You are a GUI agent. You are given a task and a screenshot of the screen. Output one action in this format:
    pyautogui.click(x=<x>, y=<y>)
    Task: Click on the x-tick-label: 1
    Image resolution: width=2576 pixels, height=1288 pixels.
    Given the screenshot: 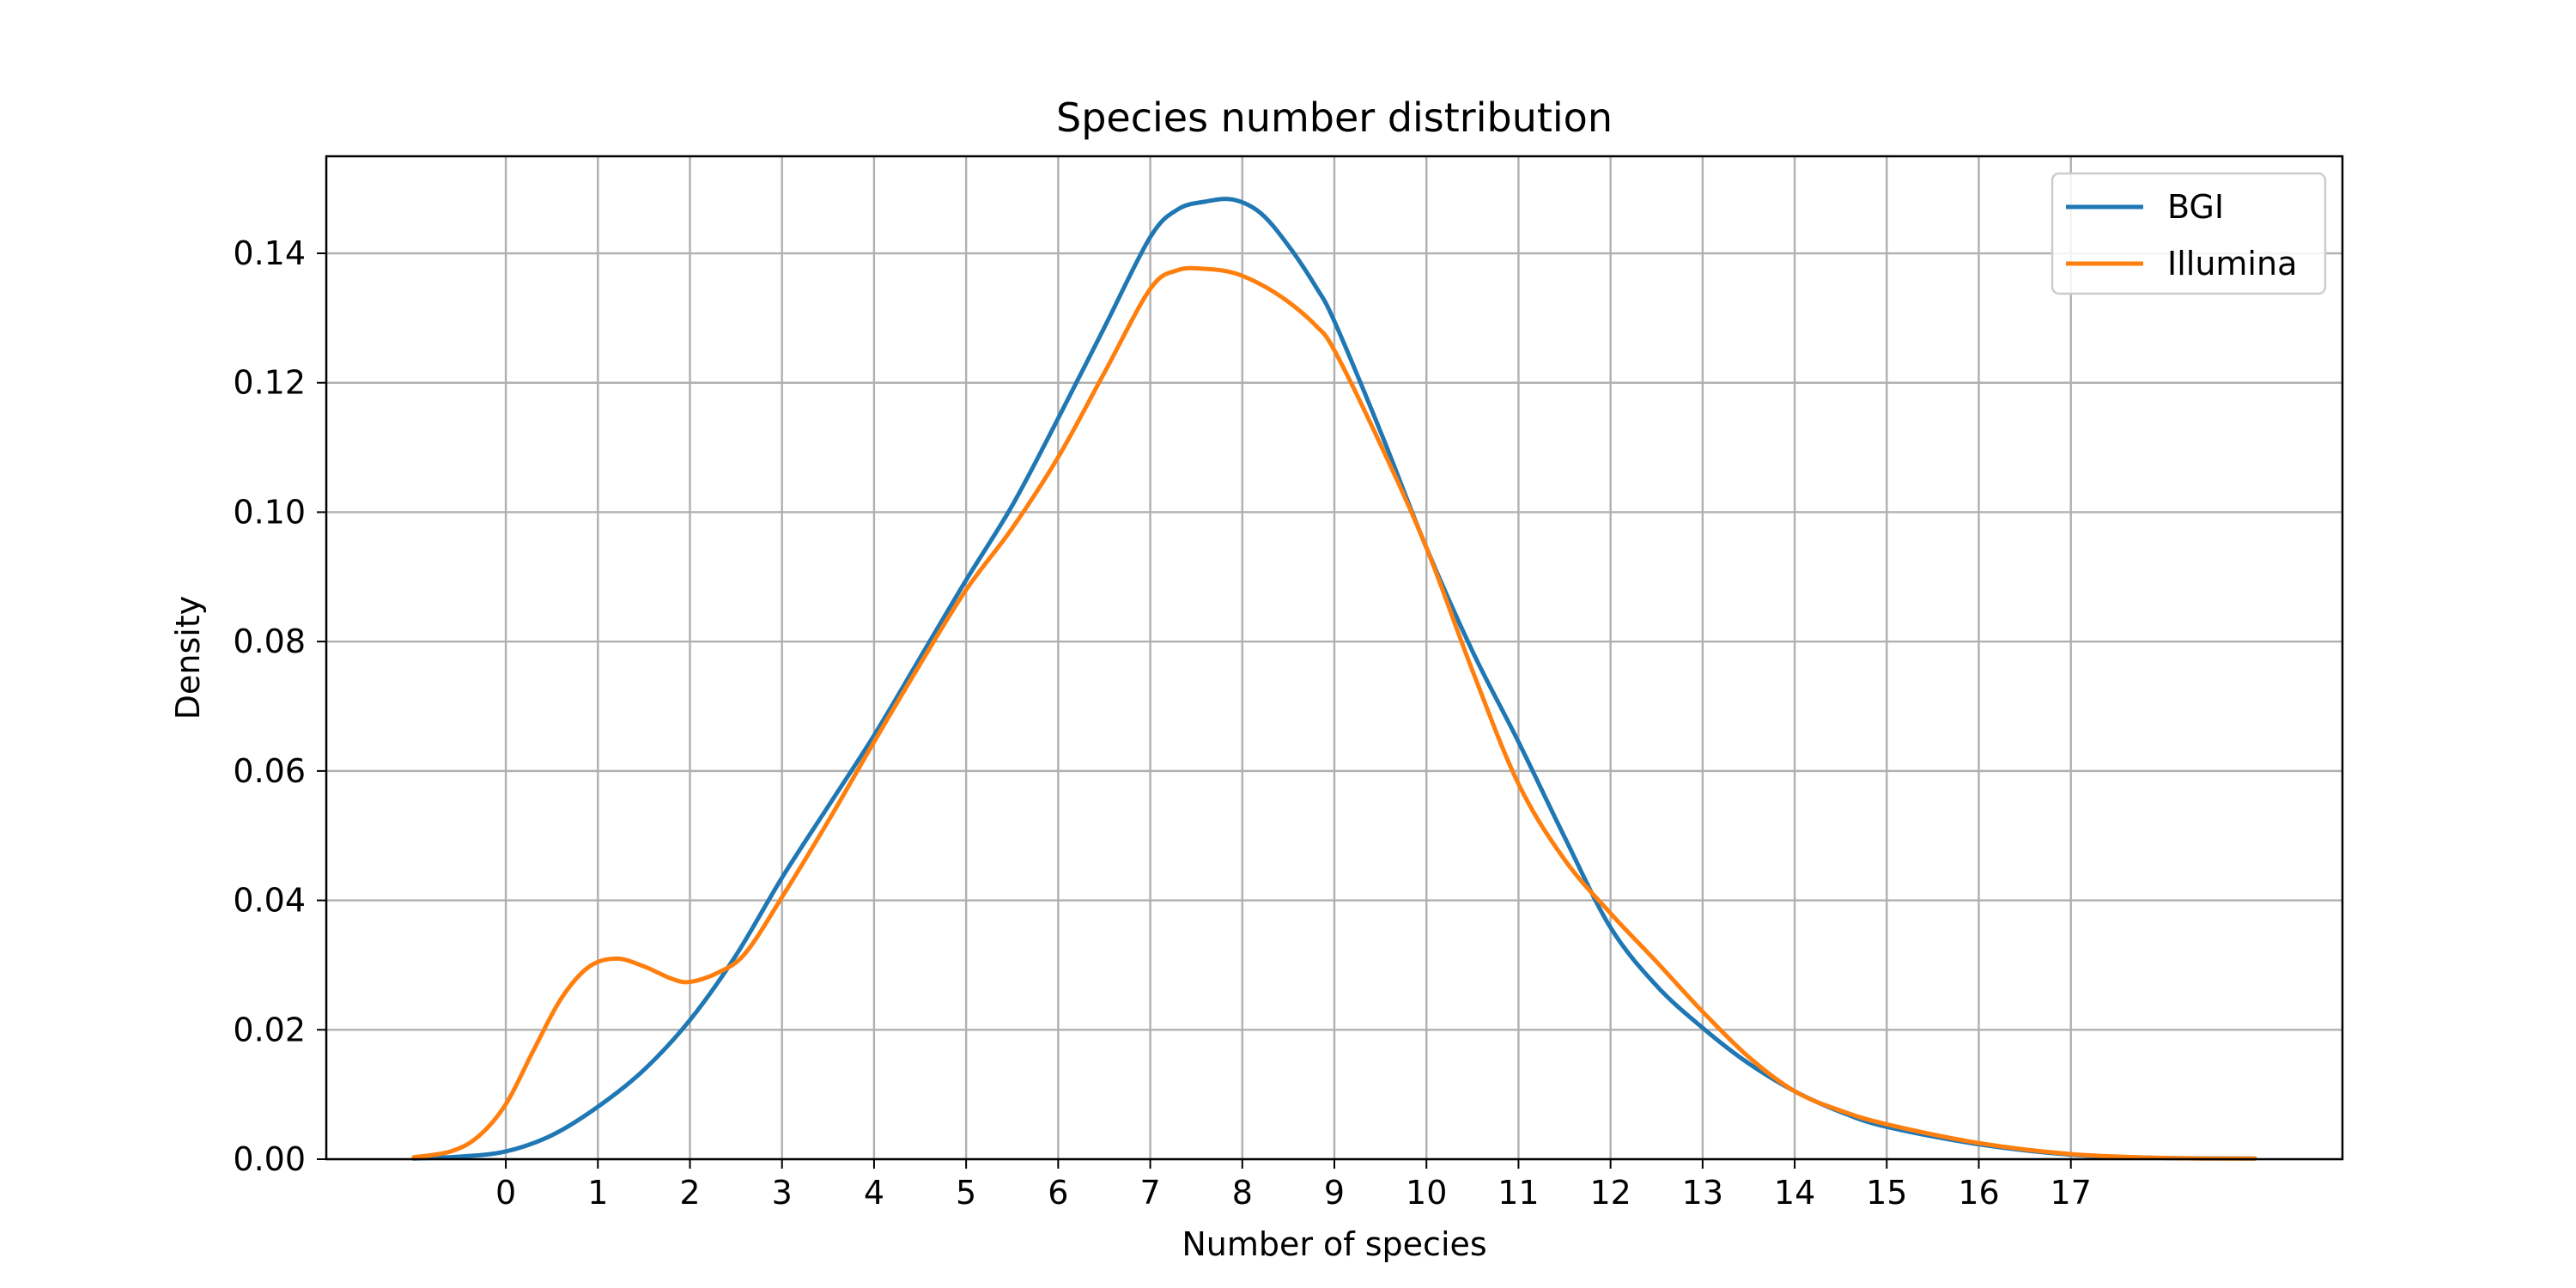 What is the action you would take?
    pyautogui.click(x=597, y=1193)
    